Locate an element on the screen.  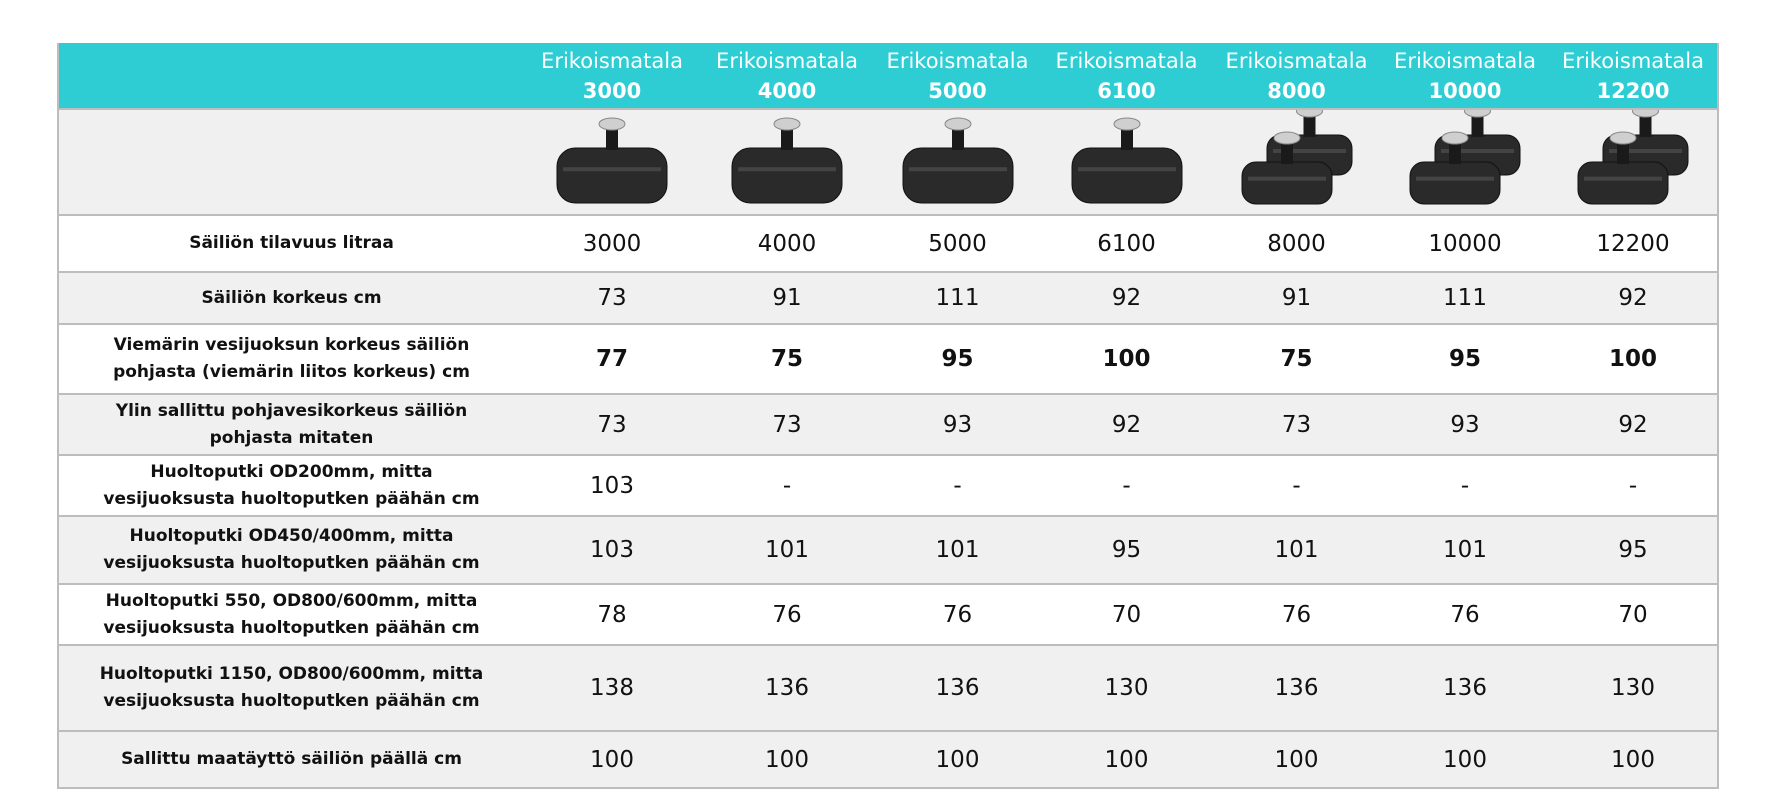
column-header: Erikoismatala 3000 is located at coordinates (612, 76).